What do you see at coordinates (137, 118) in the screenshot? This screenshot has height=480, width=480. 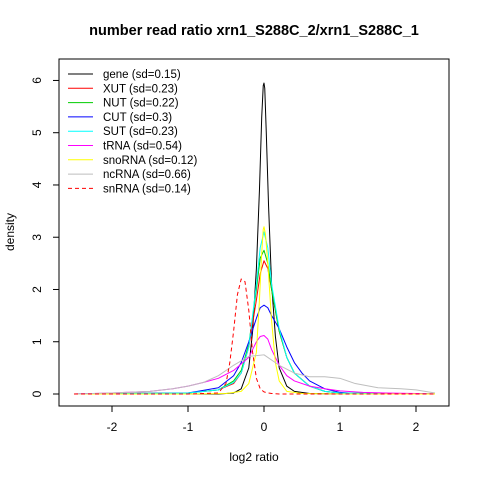 I see `legend-label-3: CUT (sd=0.3)` at bounding box center [137, 118].